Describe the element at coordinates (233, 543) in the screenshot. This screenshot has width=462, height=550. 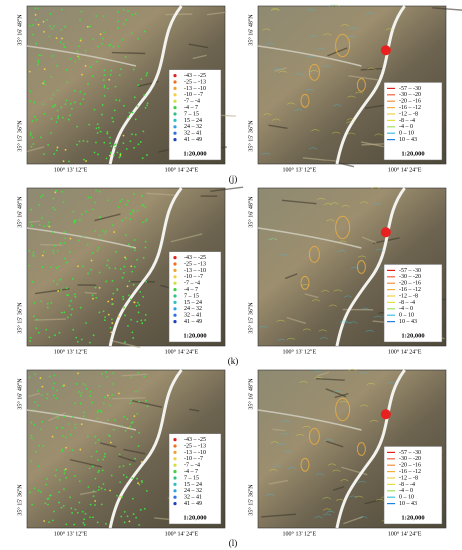
I see `panel-label: (l)` at that location.